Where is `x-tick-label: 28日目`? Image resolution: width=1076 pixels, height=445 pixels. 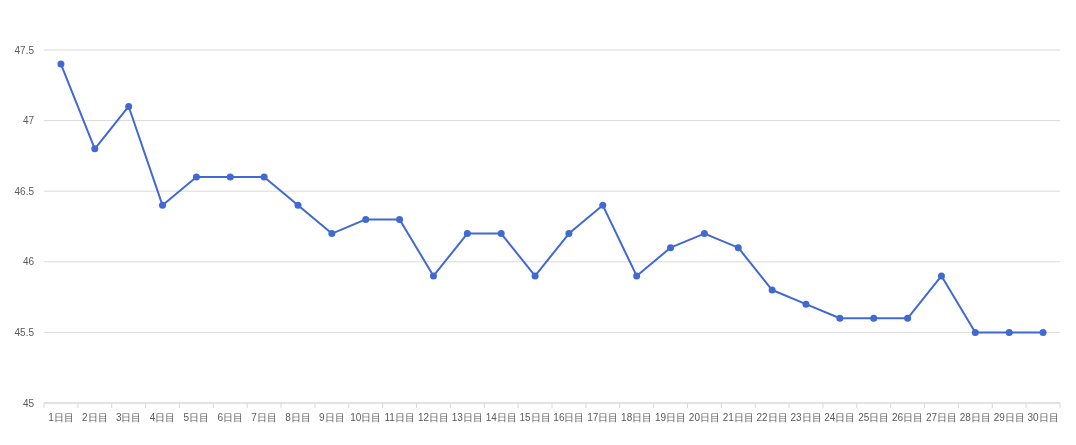
x-tick-label: 28日目 is located at coordinates (975, 417).